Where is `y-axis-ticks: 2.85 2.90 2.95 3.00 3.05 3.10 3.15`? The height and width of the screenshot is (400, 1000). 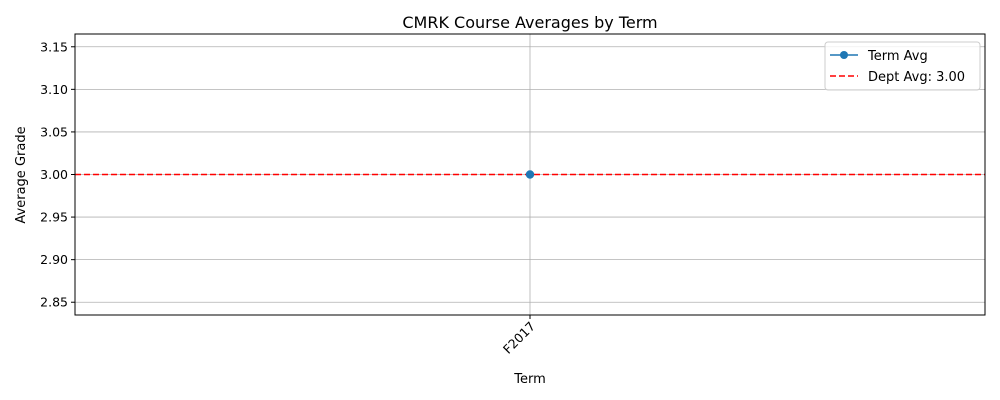
y-axis-ticks: 2.85 2.90 2.95 3.00 3.05 3.10 3.15 is located at coordinates (57, 174).